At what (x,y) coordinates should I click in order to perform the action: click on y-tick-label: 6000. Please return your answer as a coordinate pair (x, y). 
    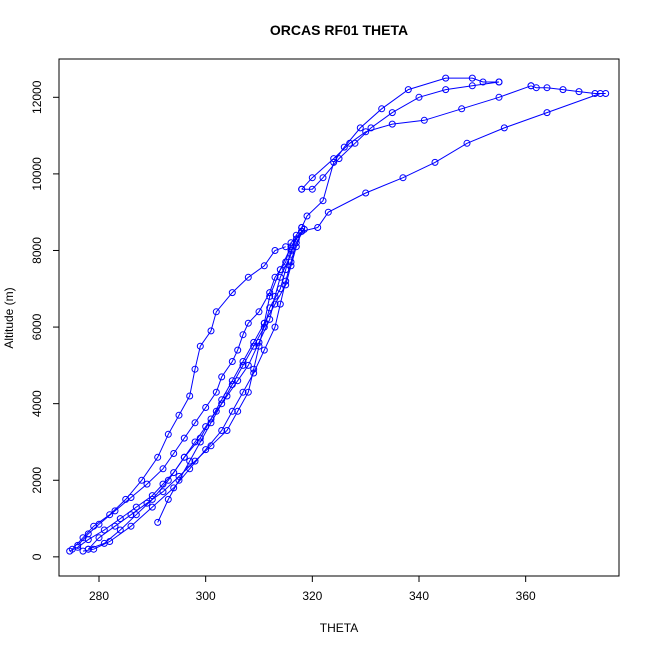
    Looking at the image, I should click on (37, 326).